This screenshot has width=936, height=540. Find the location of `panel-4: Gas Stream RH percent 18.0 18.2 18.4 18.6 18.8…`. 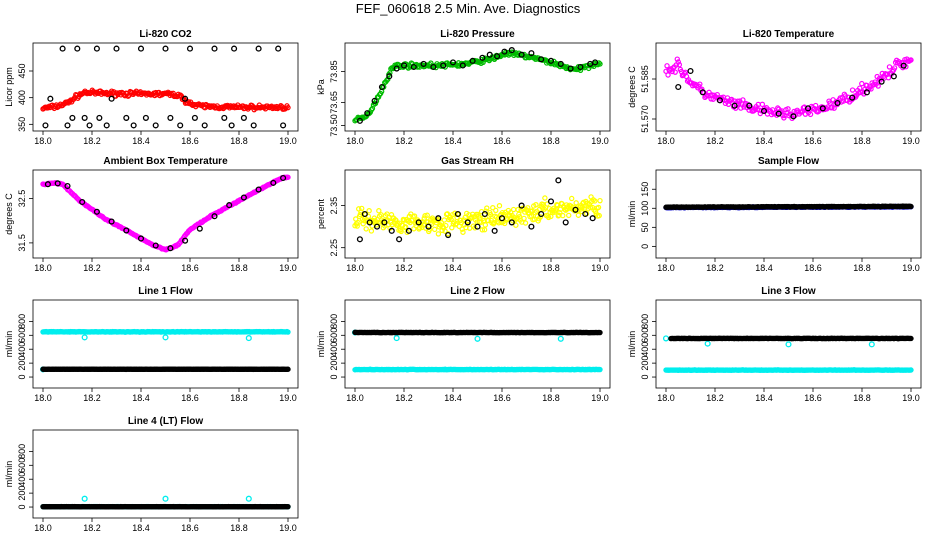

panel-4: Gas Stream RH percent 18.0 18.2 18.4 18.6 18.8… is located at coordinates (463, 214).